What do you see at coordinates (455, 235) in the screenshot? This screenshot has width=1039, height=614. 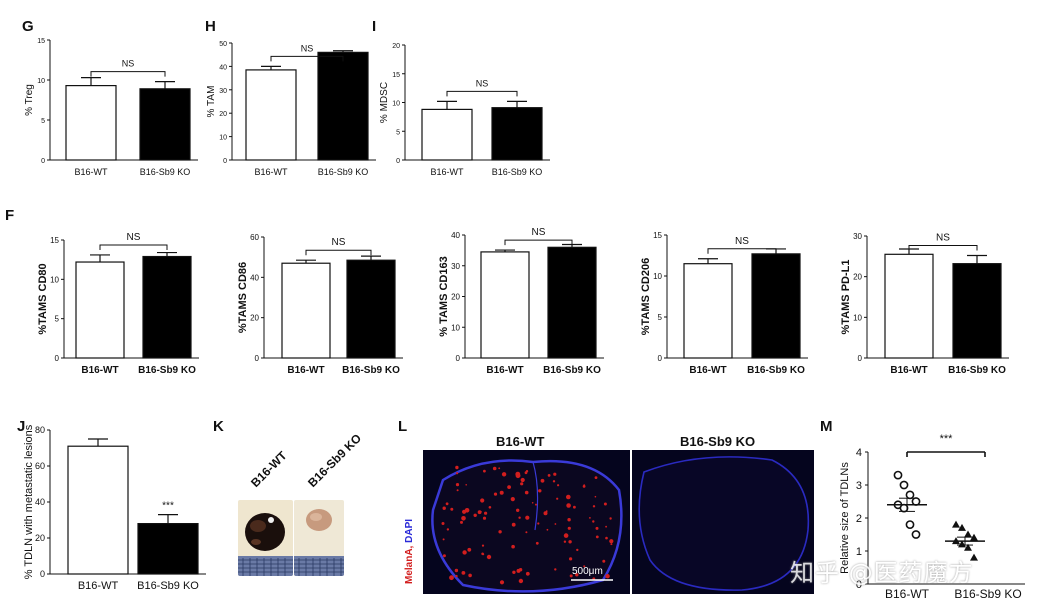 I see `y-tick-label-f3: 40` at bounding box center [455, 235].